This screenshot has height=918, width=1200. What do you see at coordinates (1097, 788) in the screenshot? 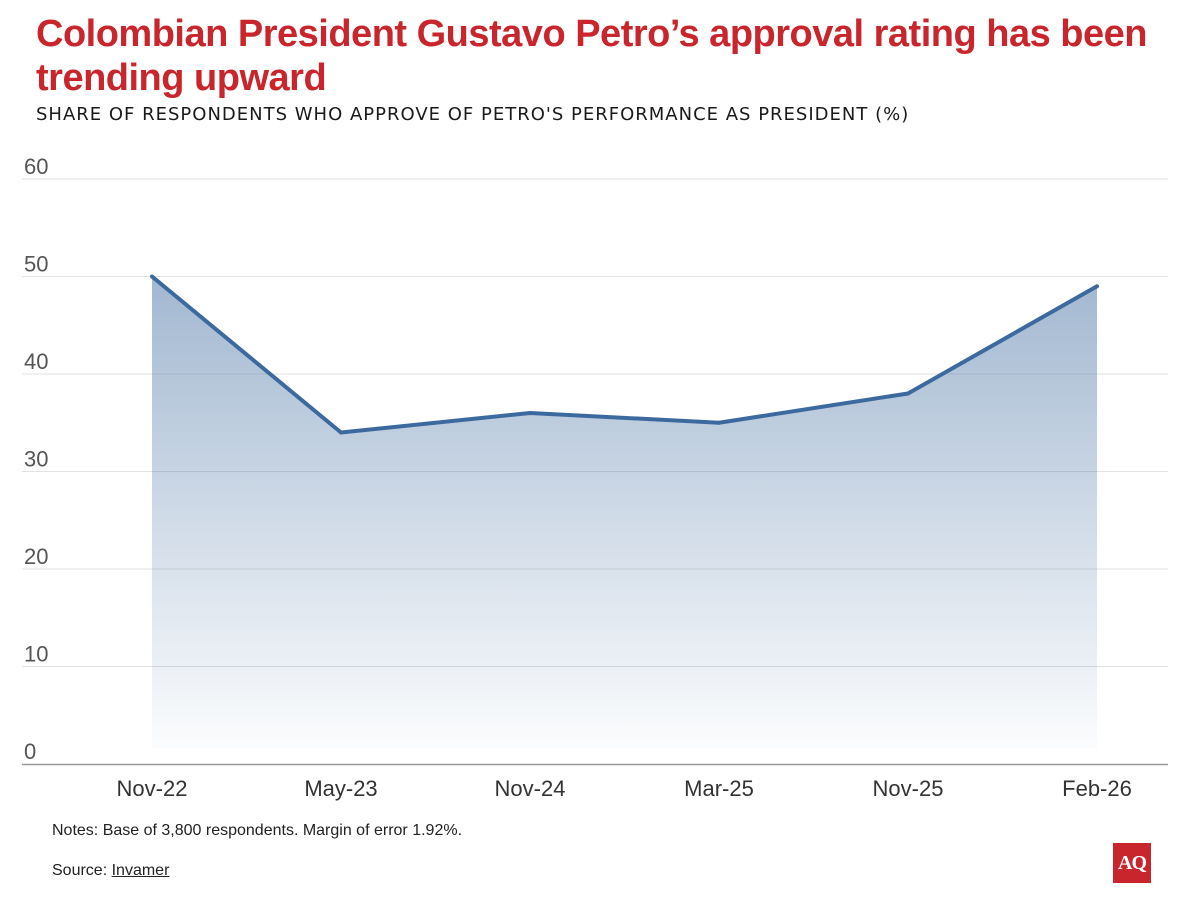
I see `x-tick-label: Feb-26` at bounding box center [1097, 788].